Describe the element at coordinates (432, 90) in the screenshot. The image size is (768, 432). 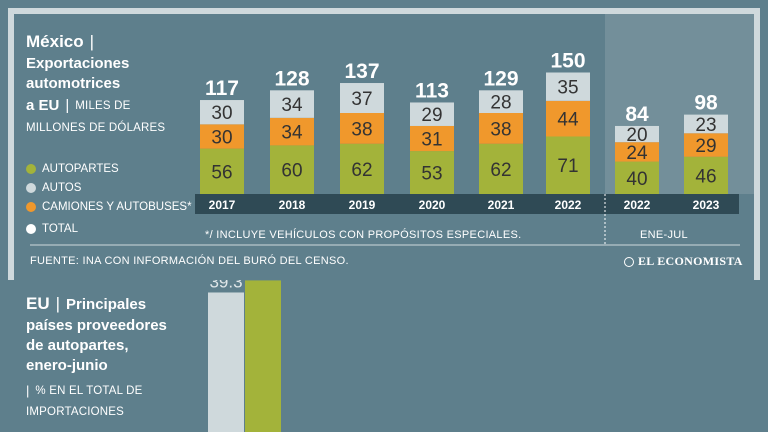
I see `total-label: 113` at that location.